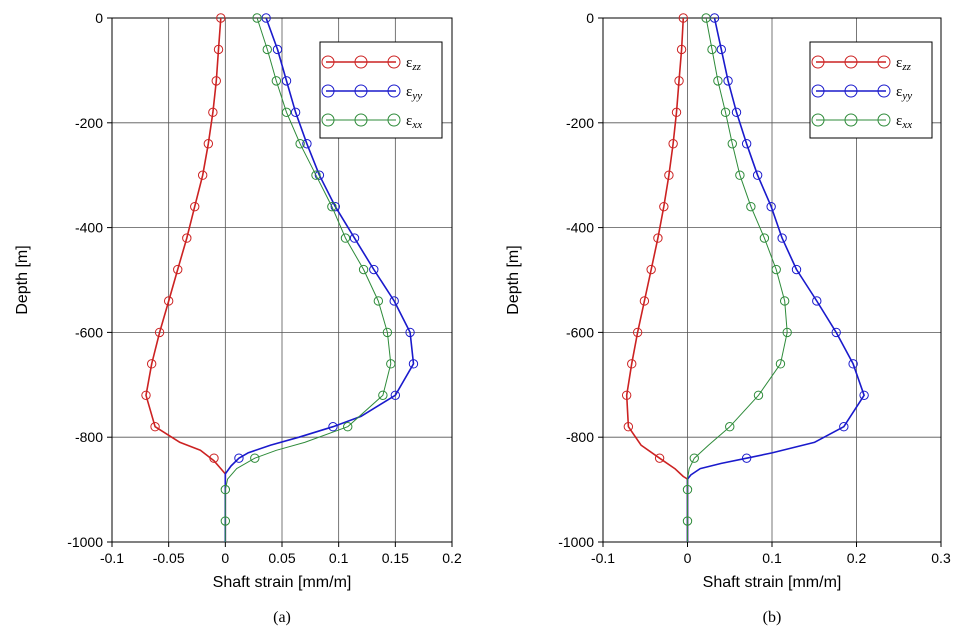 The width and height of the screenshot is (957, 640). Describe the element at coordinates (737, 279) in the screenshot. I see `series-line-xx` at that location.